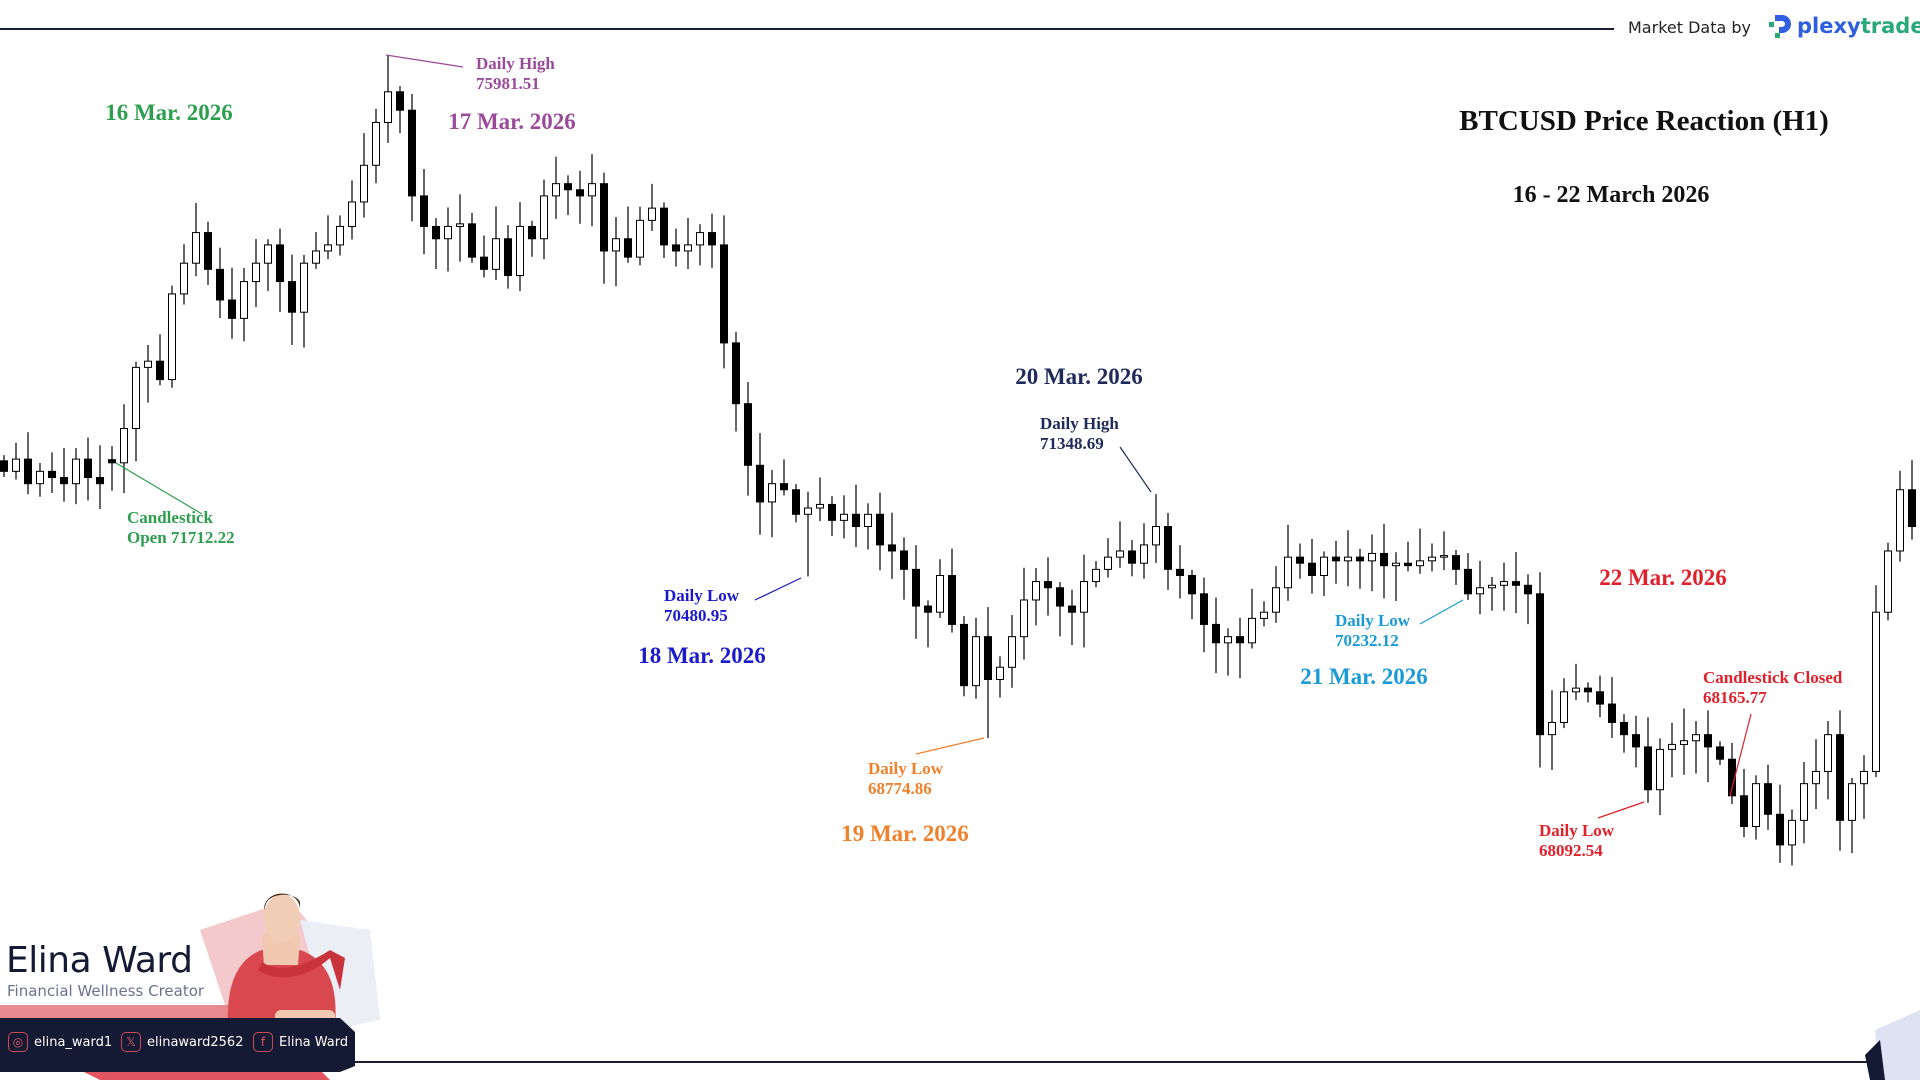  I want to click on social-instagram: ◎ elina_ward1, so click(60, 1042).